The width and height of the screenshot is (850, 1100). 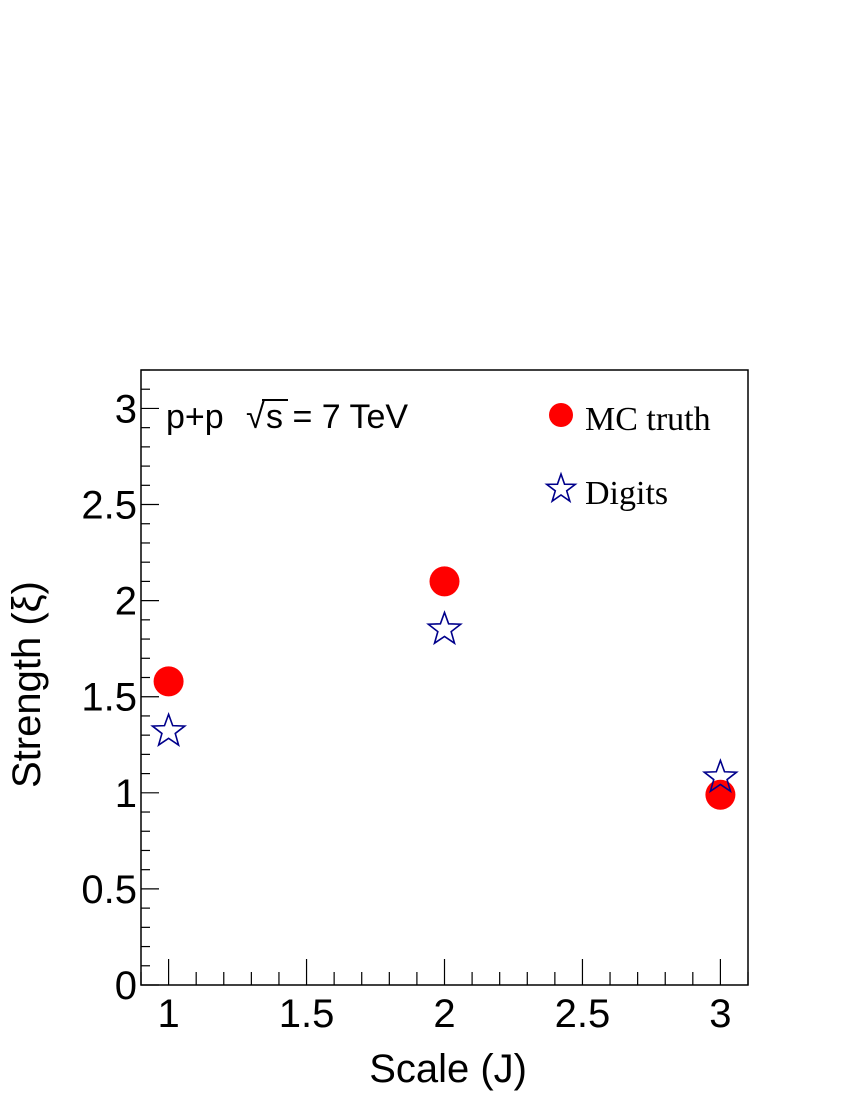 I want to click on x-tick-label: 2.5, so click(x=583, y=1014).